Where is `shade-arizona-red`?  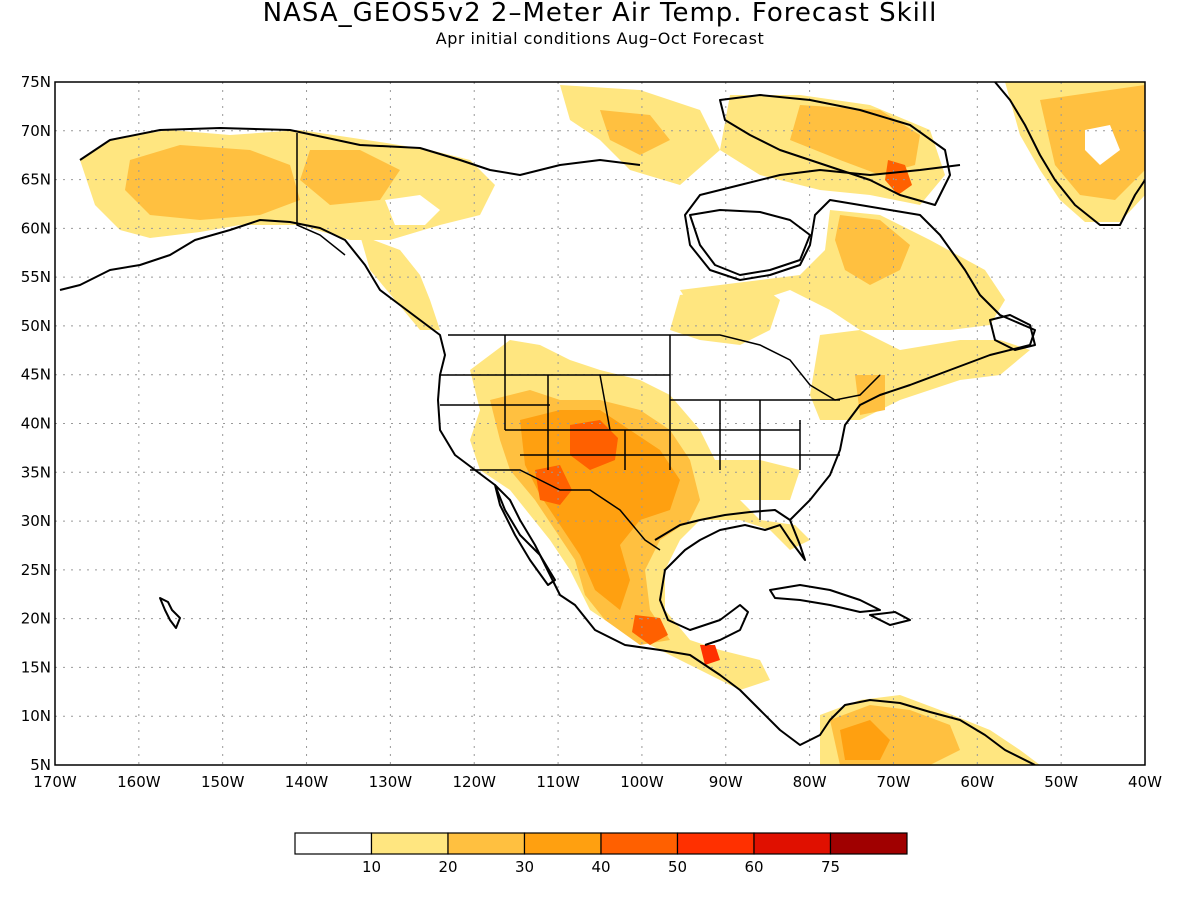 shade-arizona-red is located at coordinates (553, 485).